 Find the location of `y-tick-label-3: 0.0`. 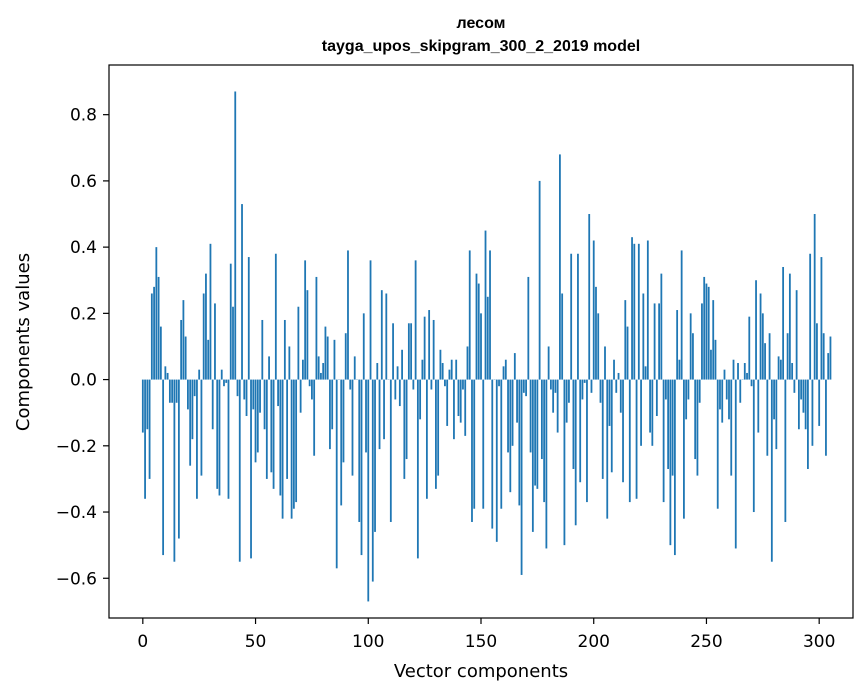

y-tick-label-3: 0.0 is located at coordinates (83, 381).